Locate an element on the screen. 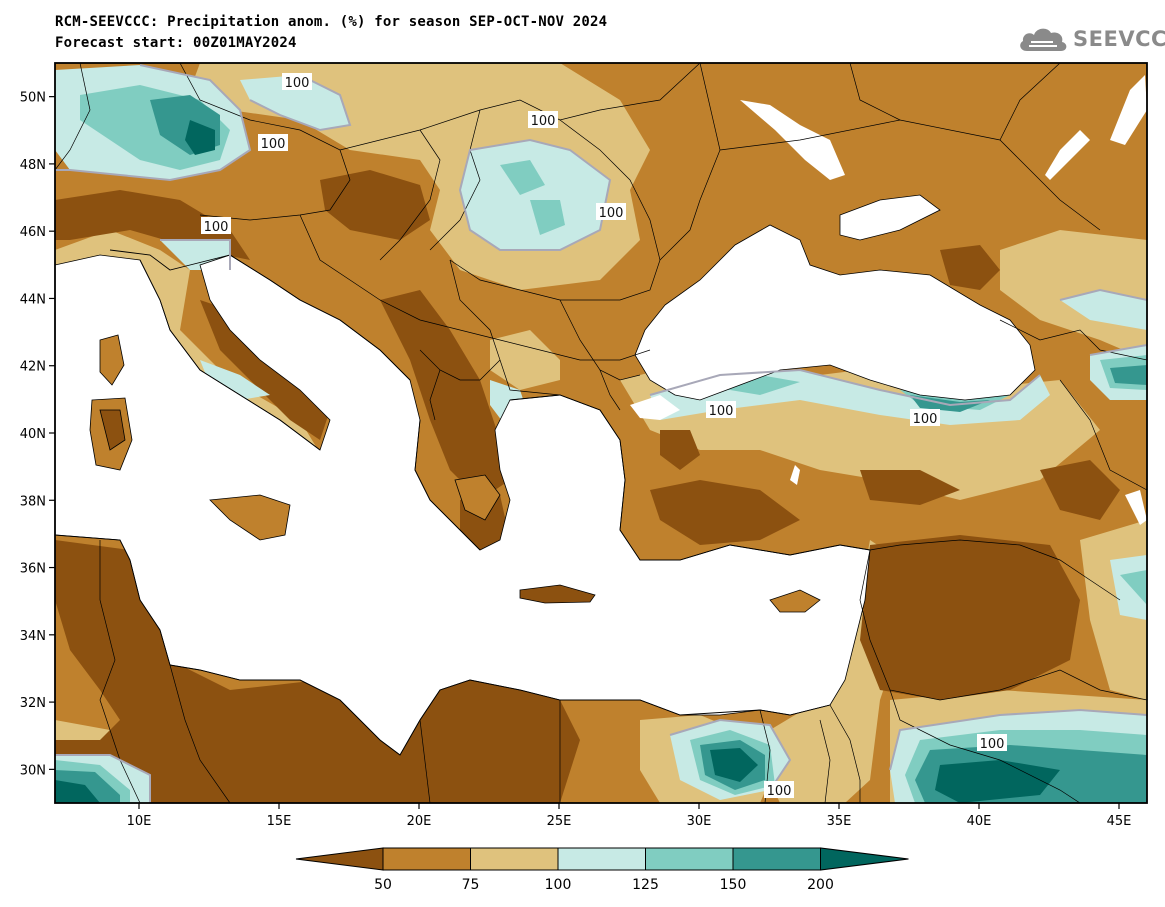  lat-tick-label: 44N is located at coordinates (33, 299).